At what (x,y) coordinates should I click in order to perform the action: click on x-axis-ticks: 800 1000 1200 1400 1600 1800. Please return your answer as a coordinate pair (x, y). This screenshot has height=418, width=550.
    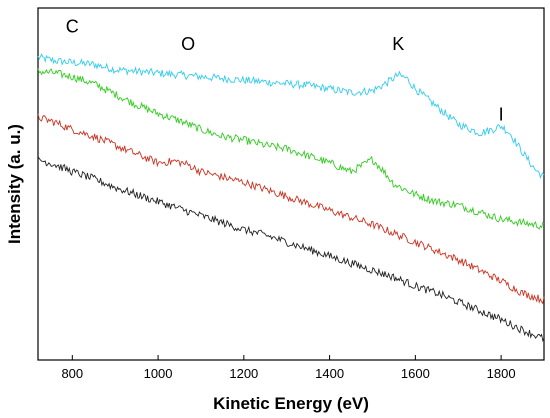
    Looking at the image, I should click on (288, 368).